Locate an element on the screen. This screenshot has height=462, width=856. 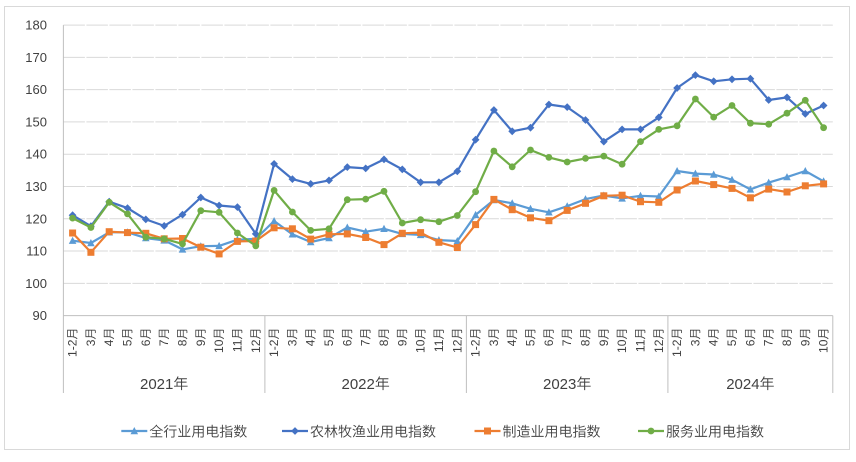
svg-text: 110 is located at coordinates (36, 251).